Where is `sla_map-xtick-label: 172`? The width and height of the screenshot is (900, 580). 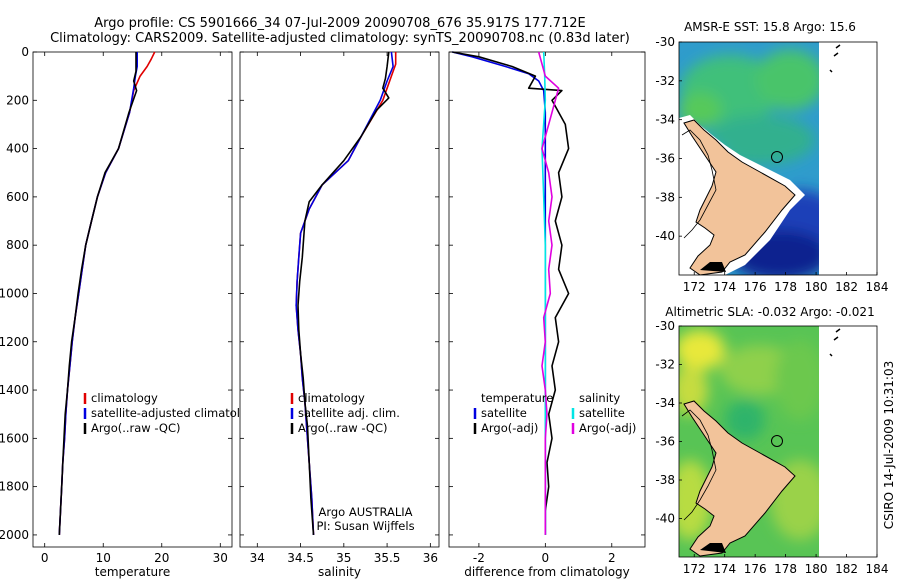
sla_map-xtick-label: 172 is located at coordinates (694, 569).